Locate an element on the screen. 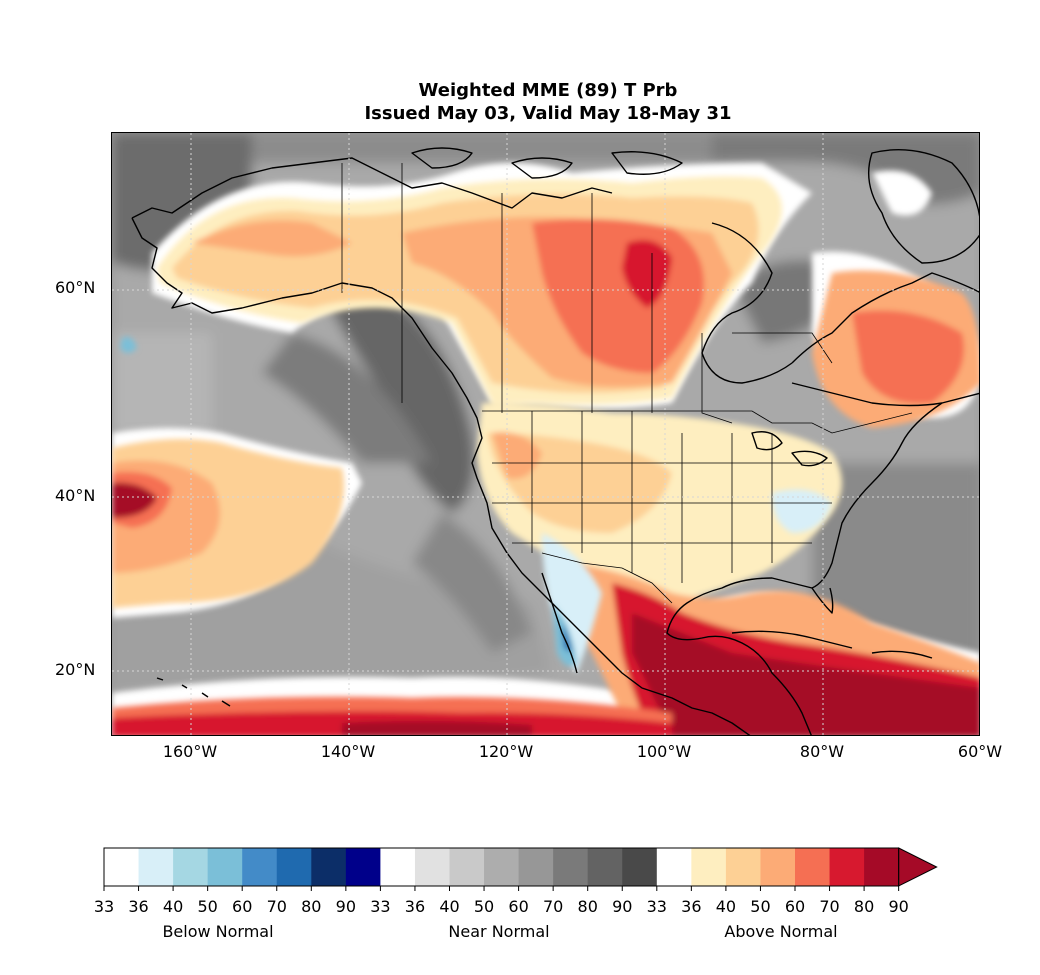  lat-label-60n: 60°N is located at coordinates (75, 287).